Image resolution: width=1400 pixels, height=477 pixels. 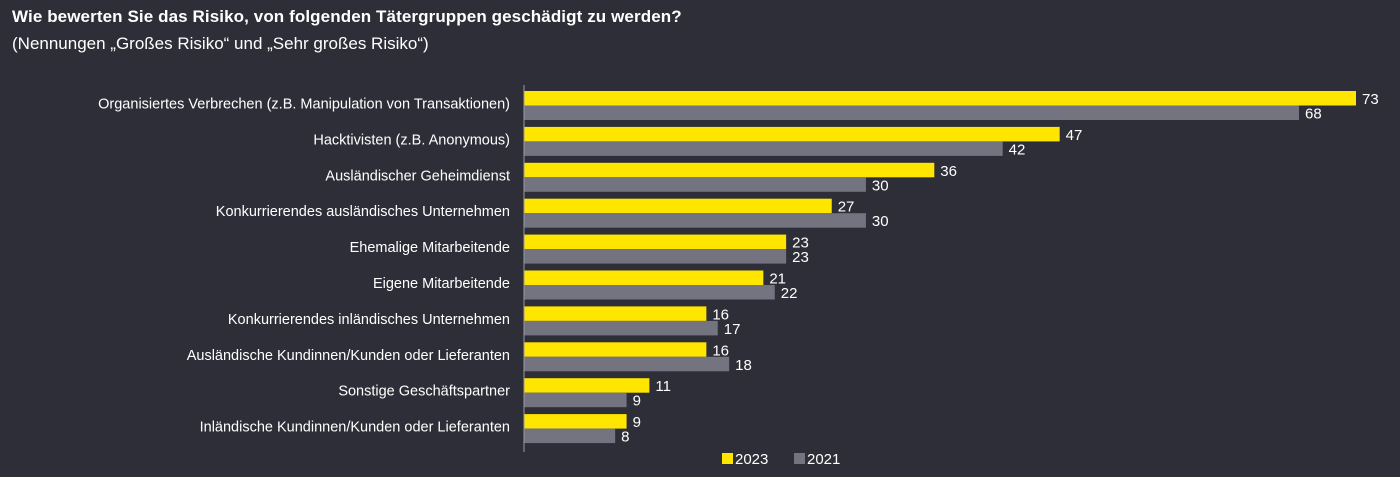 I want to click on data-label-2021: 8, so click(x=625, y=437).